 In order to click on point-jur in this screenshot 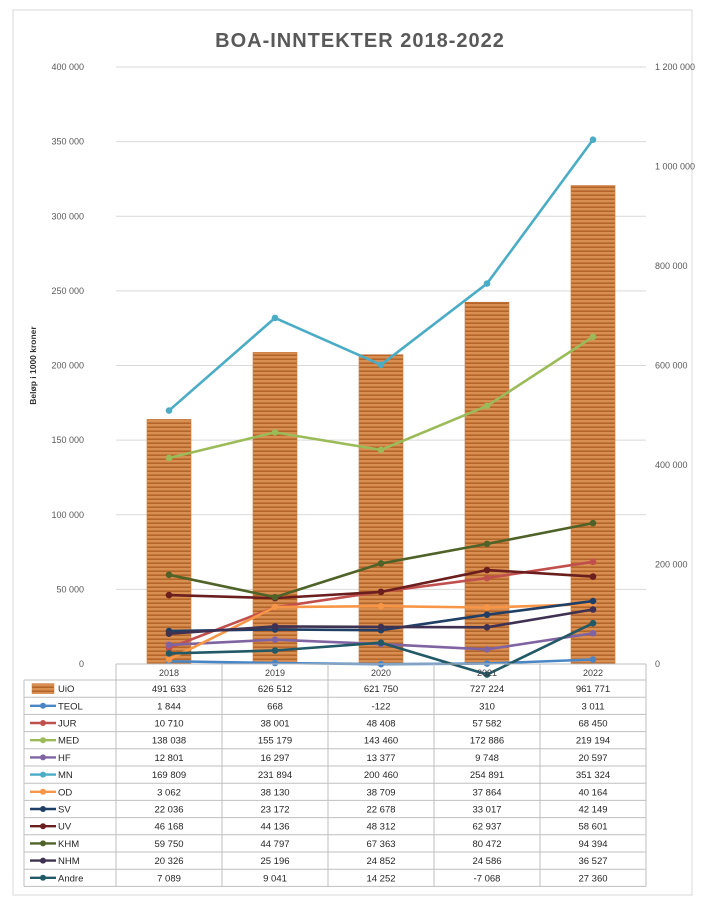, I will do `click(487, 578)`.